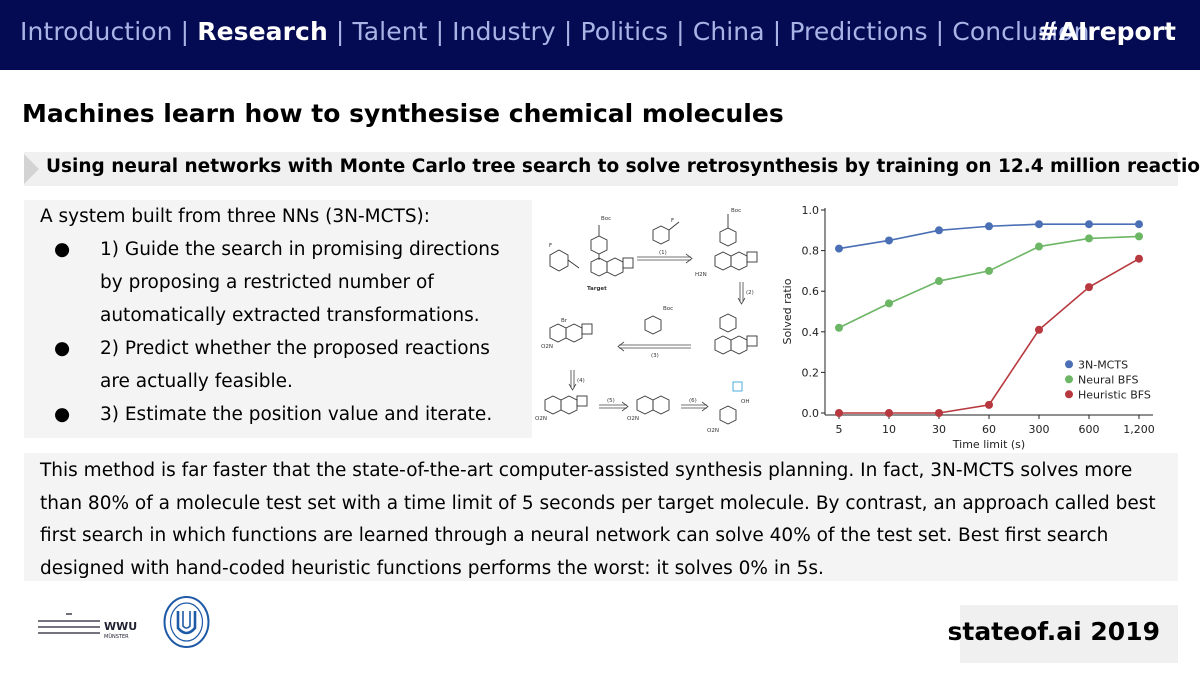 This screenshot has height=675, width=1200. What do you see at coordinates (1021, 31) in the screenshot?
I see `nav-item-conclusion: Conclusion` at bounding box center [1021, 31].